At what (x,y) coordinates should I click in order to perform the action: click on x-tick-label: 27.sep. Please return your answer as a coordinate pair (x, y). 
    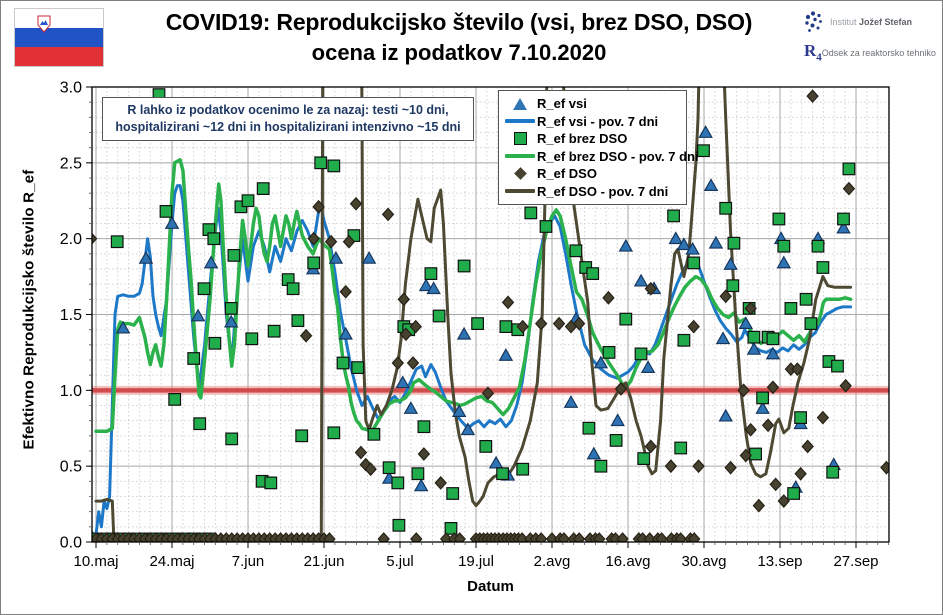
    Looking at the image, I should click on (855, 561).